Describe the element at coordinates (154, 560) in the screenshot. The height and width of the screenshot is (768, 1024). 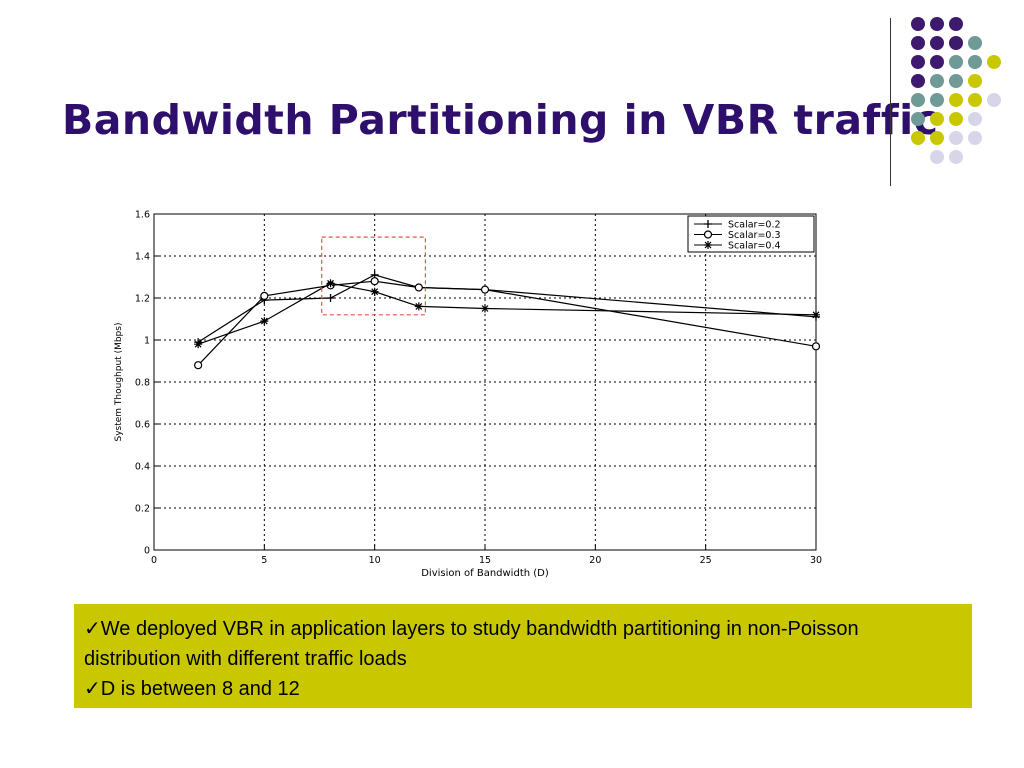
I see `x-tick-label: 0` at that location.